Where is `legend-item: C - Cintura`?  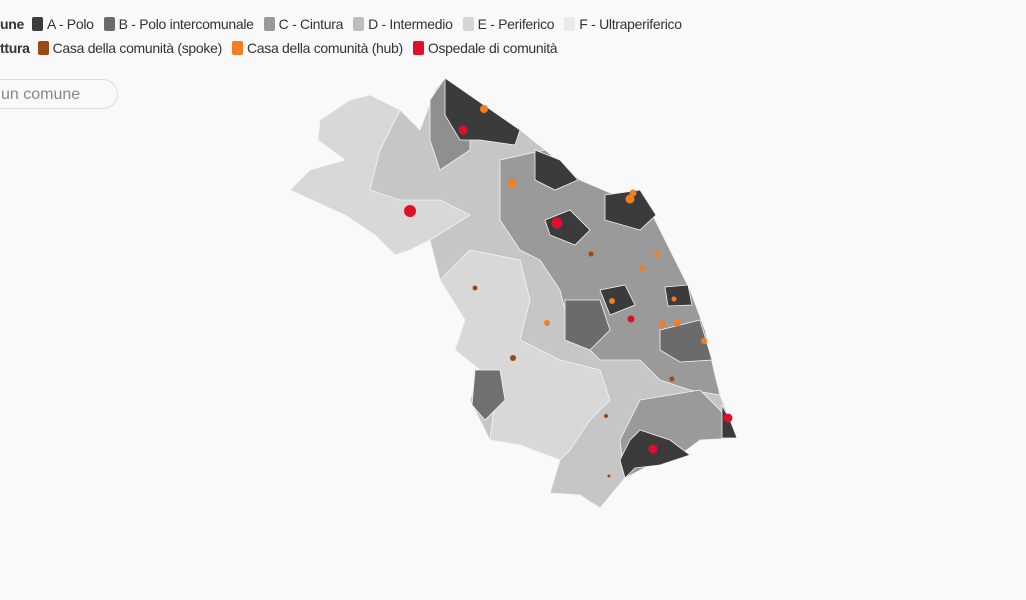 legend-item: C - Cintura is located at coordinates (303, 24).